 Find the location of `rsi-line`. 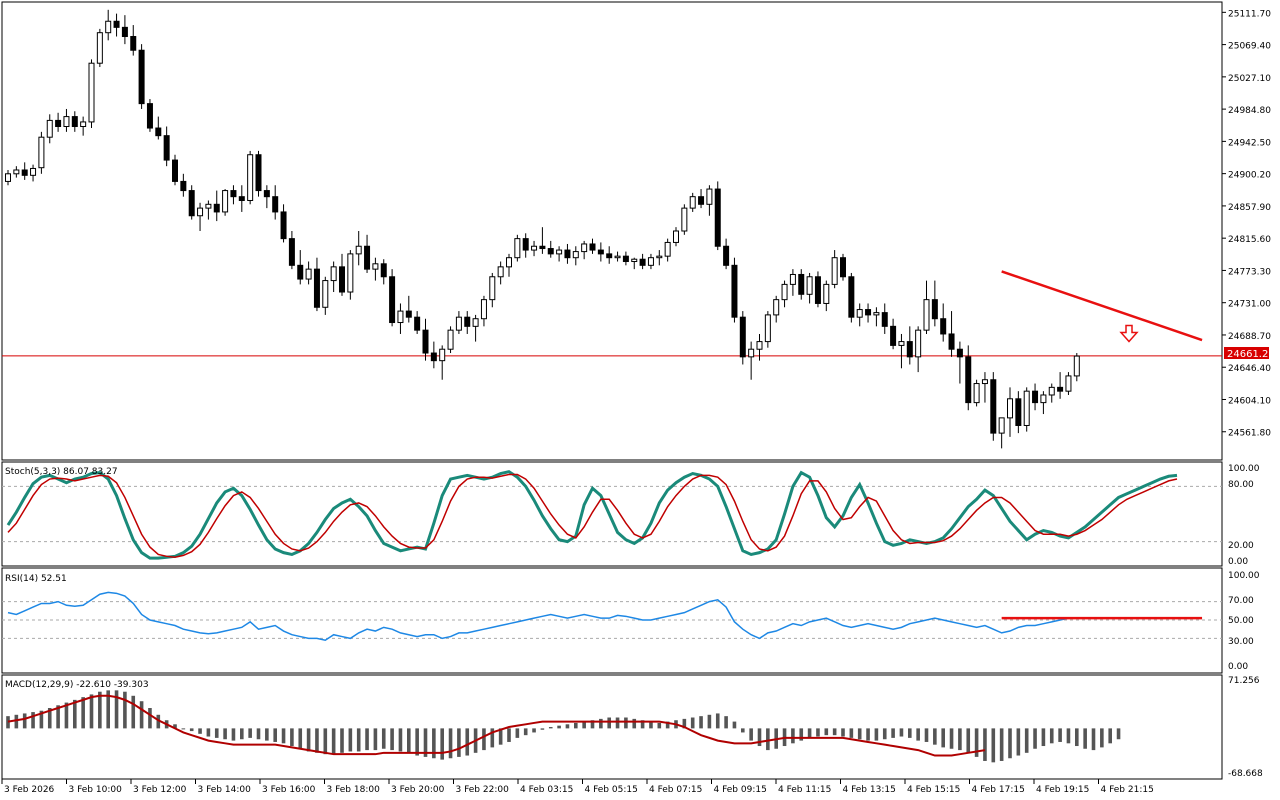

rsi-line is located at coordinates (538, 616).